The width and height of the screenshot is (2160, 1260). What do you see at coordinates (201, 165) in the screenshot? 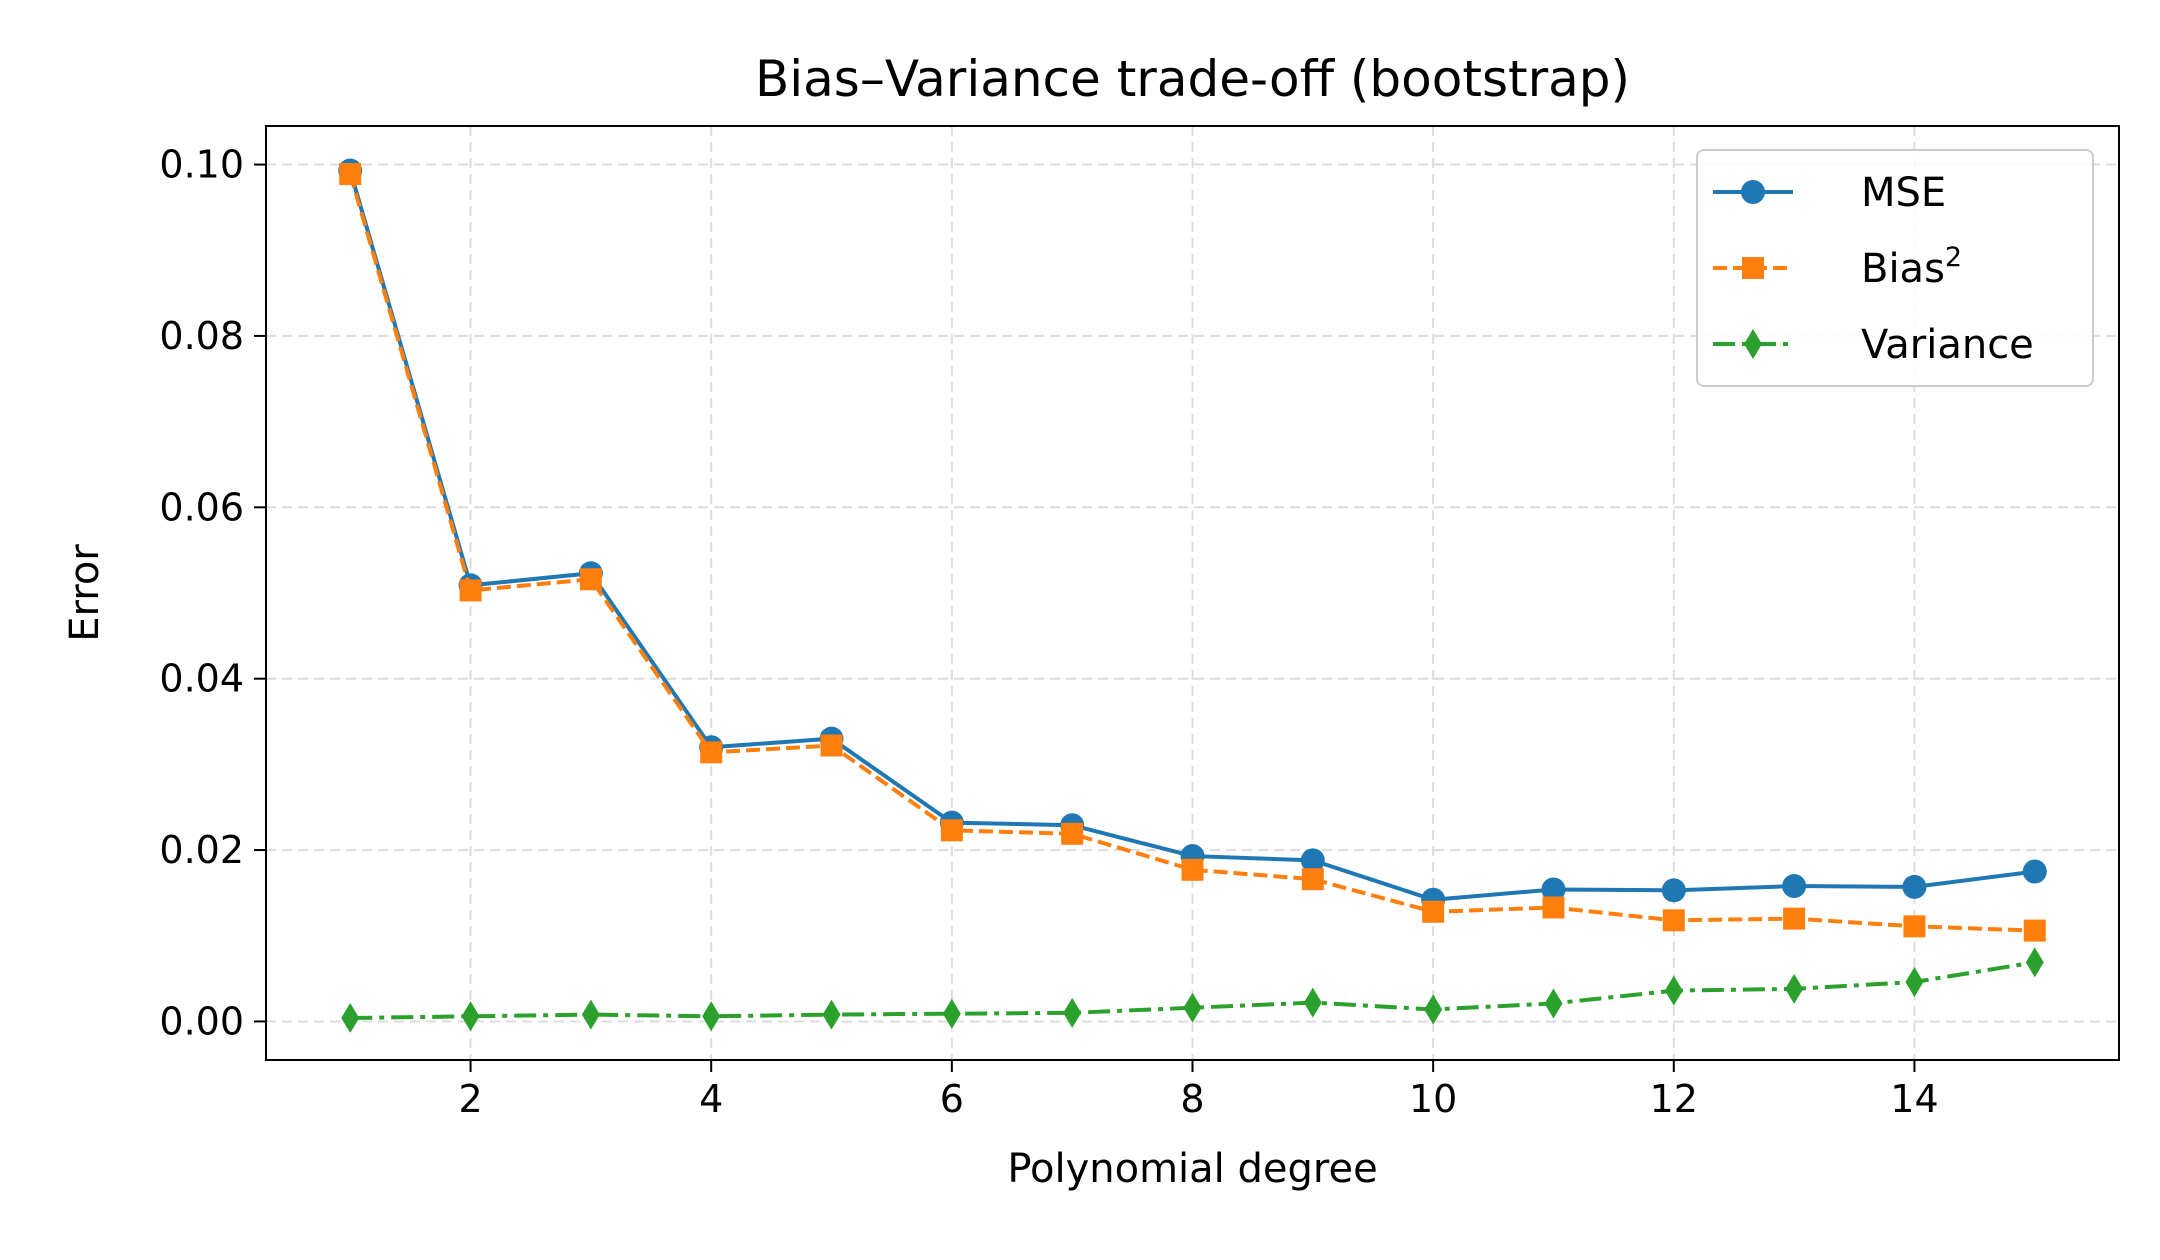
I see `y-tick-label: 0.10` at bounding box center [201, 165].